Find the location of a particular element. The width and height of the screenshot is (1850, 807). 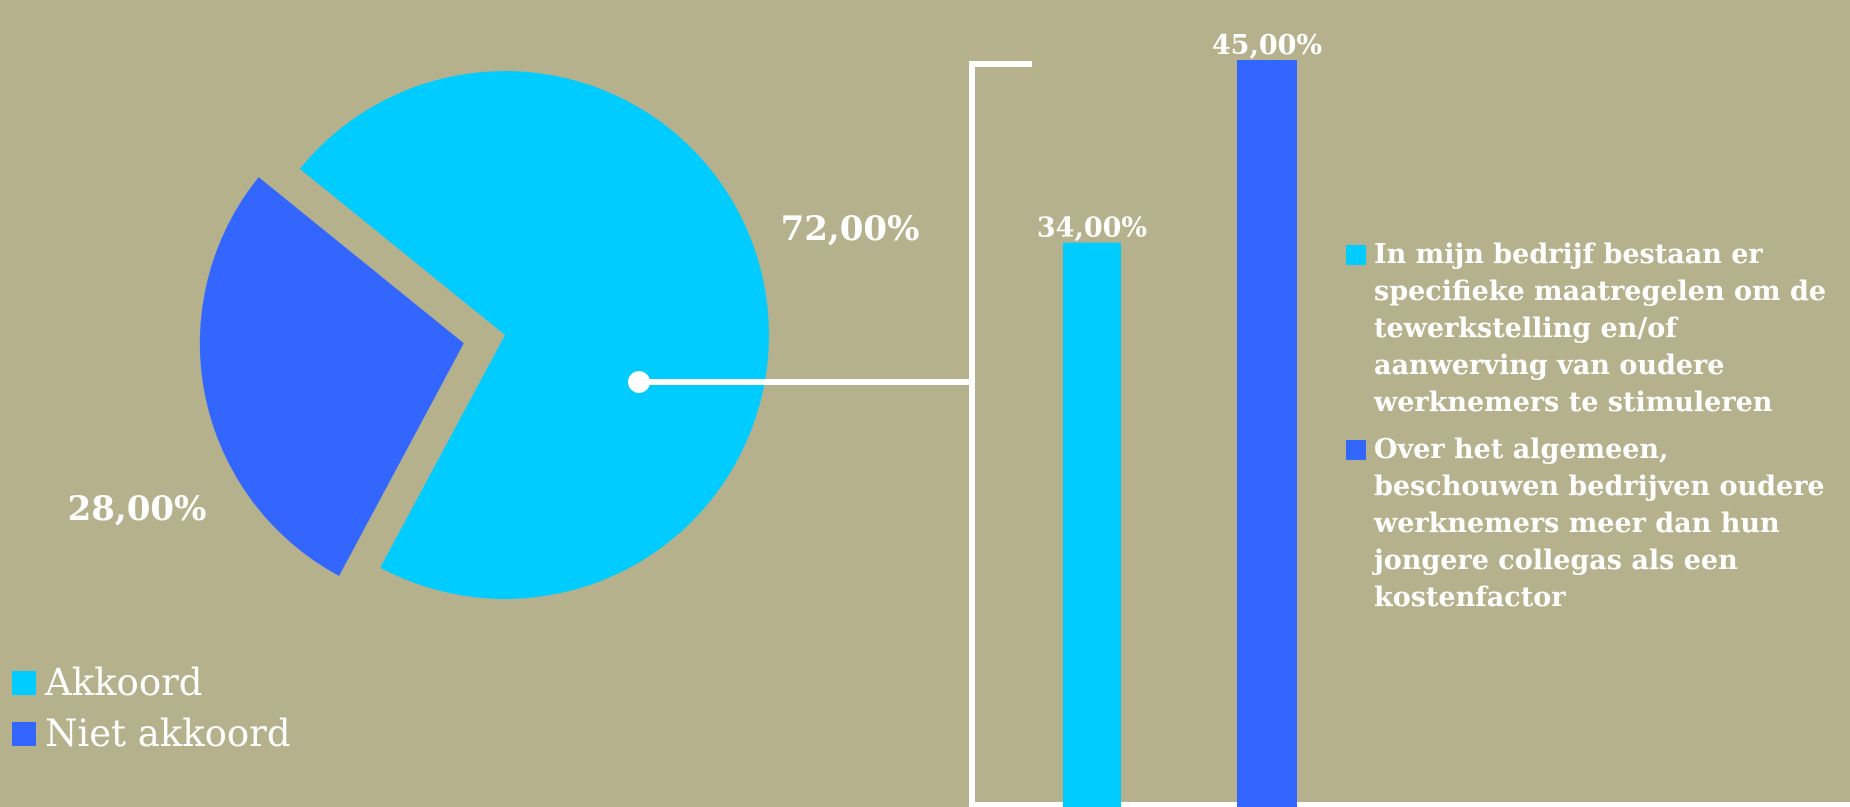

pie-legend: Akkoord Niet akkoord is located at coordinates (151, 708).